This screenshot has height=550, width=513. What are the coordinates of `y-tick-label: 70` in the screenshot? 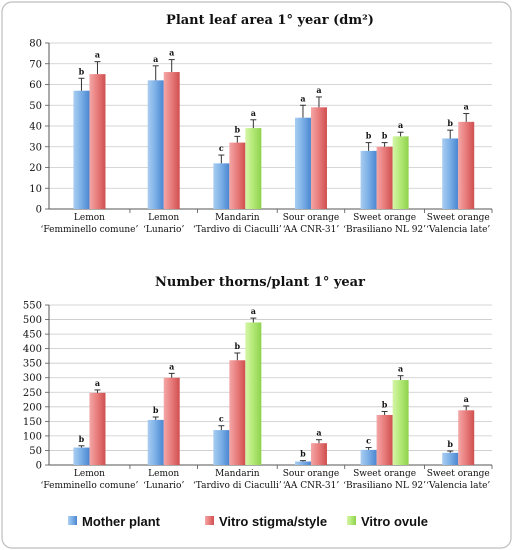 It's located at (35, 64).